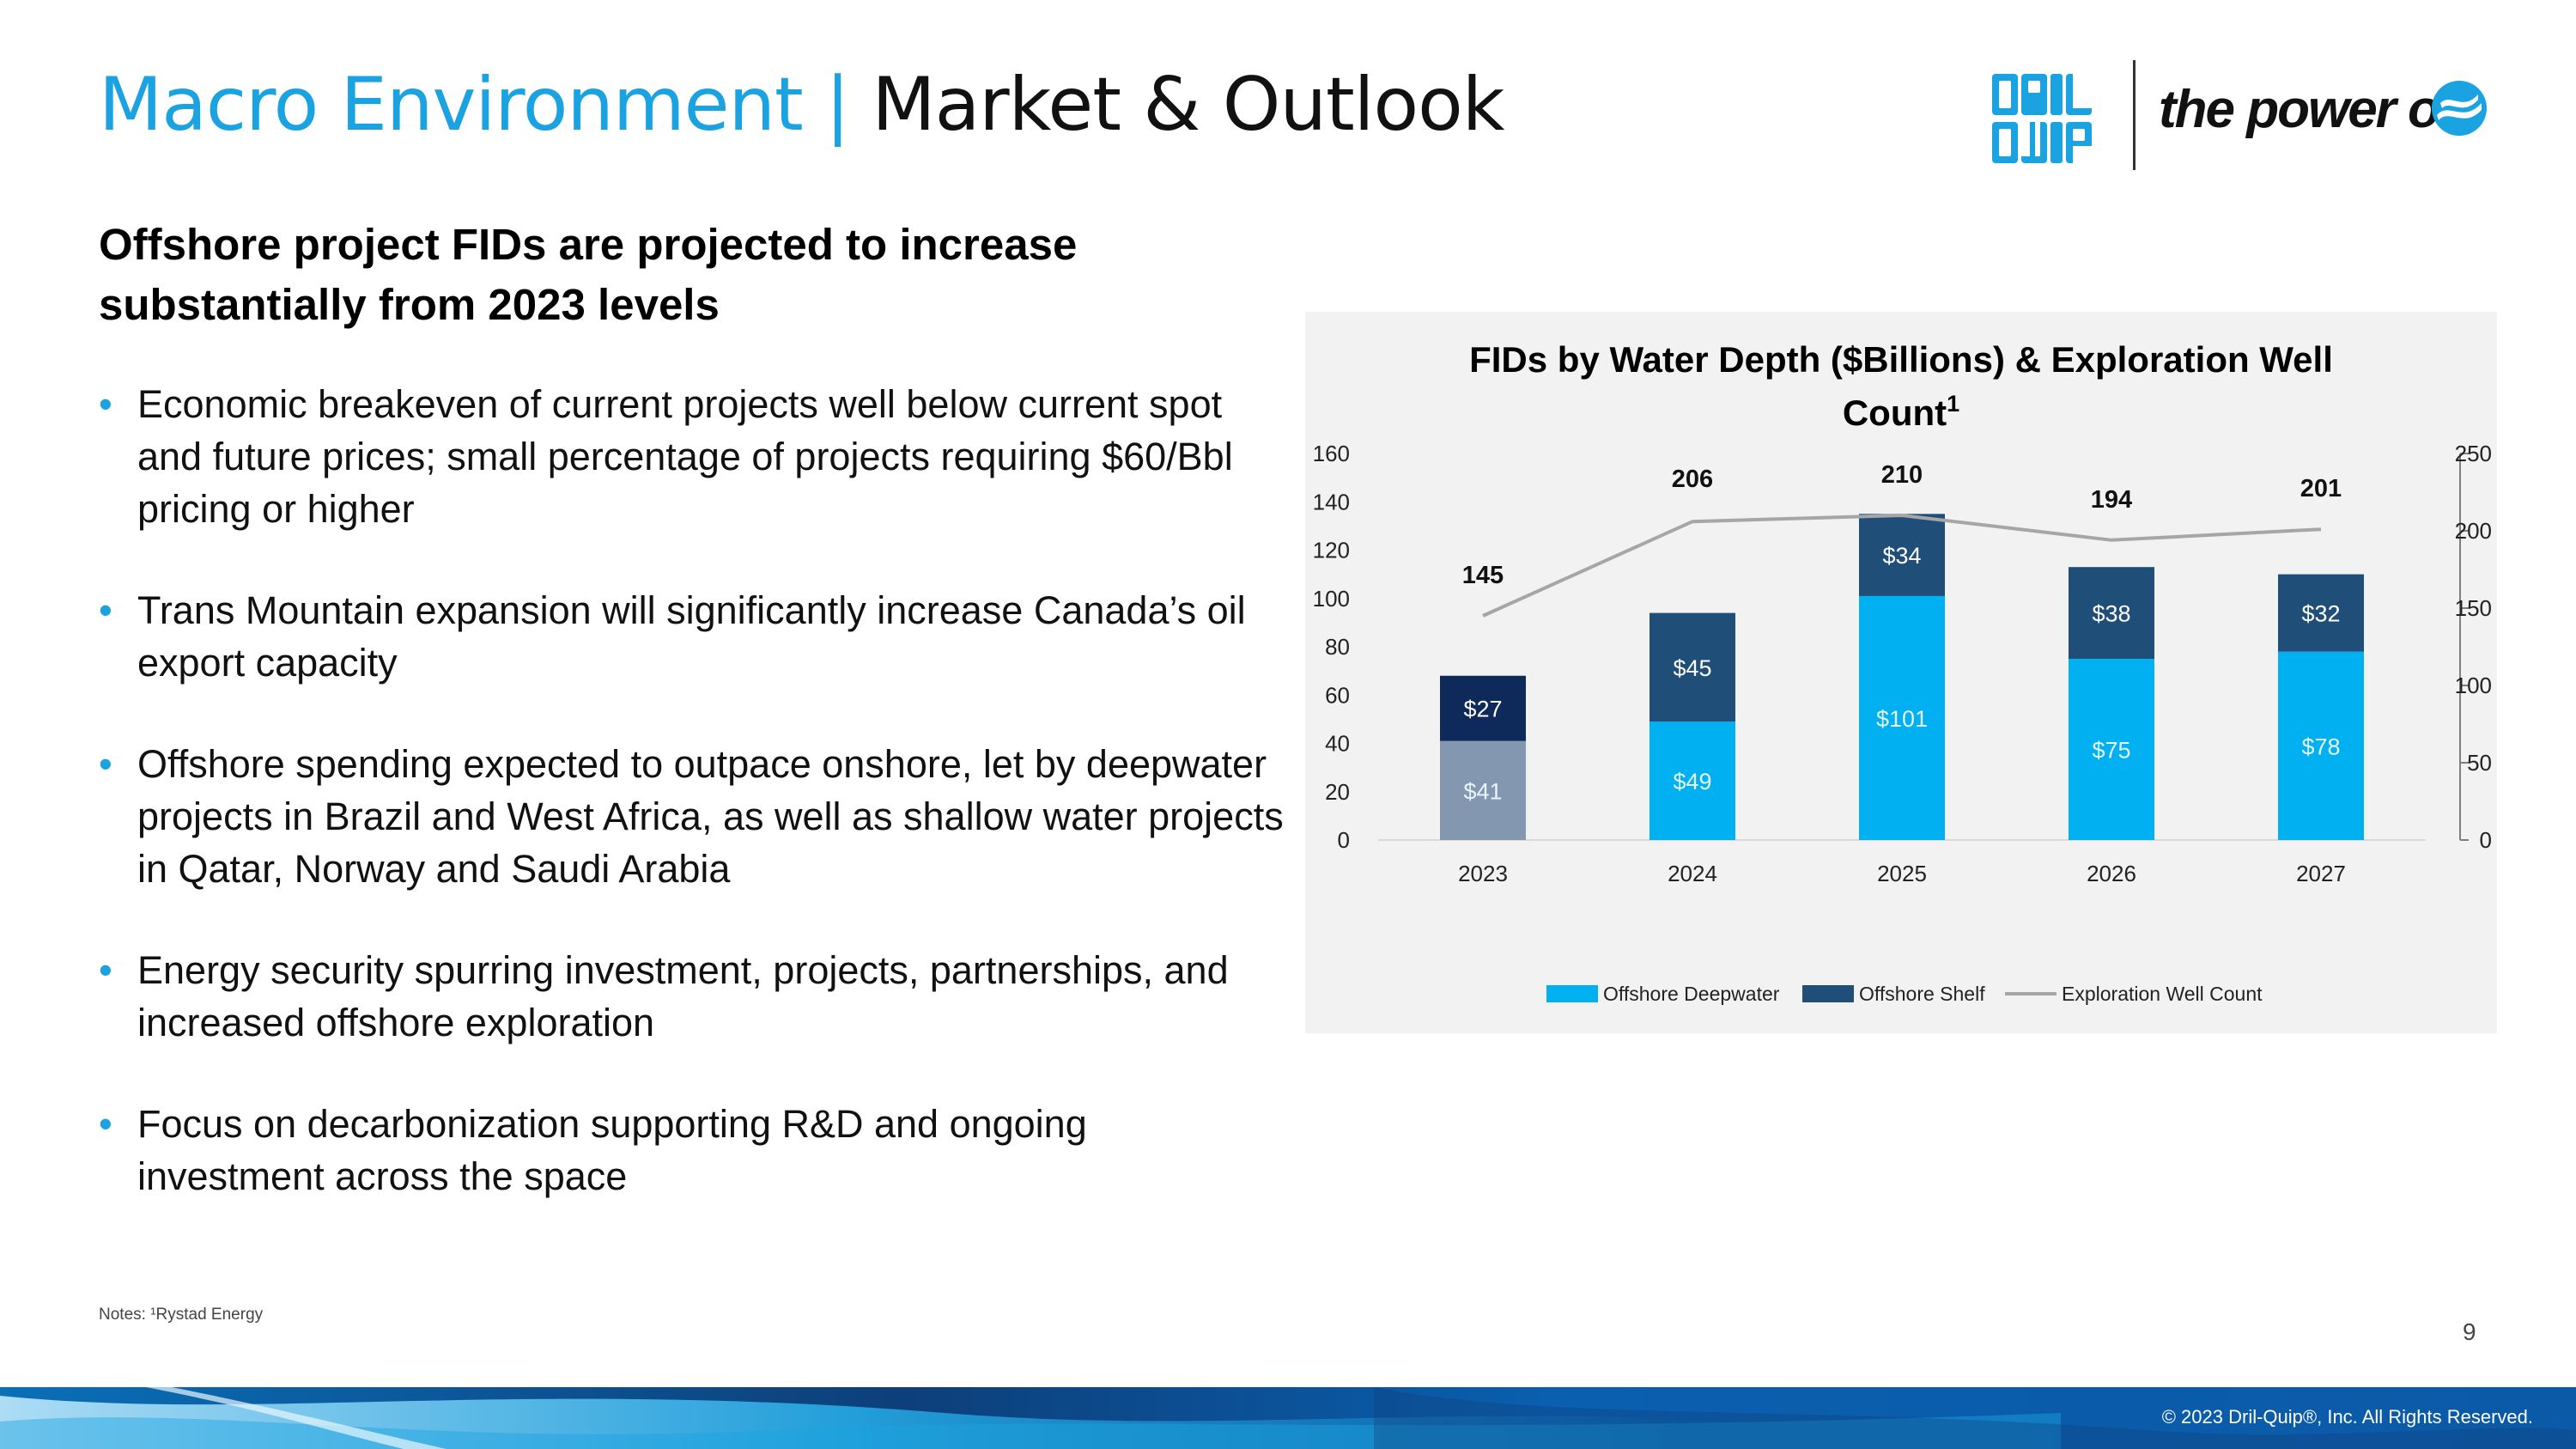 The height and width of the screenshot is (1449, 2576). I want to click on data-label-deepwater: $101, so click(1902, 719).